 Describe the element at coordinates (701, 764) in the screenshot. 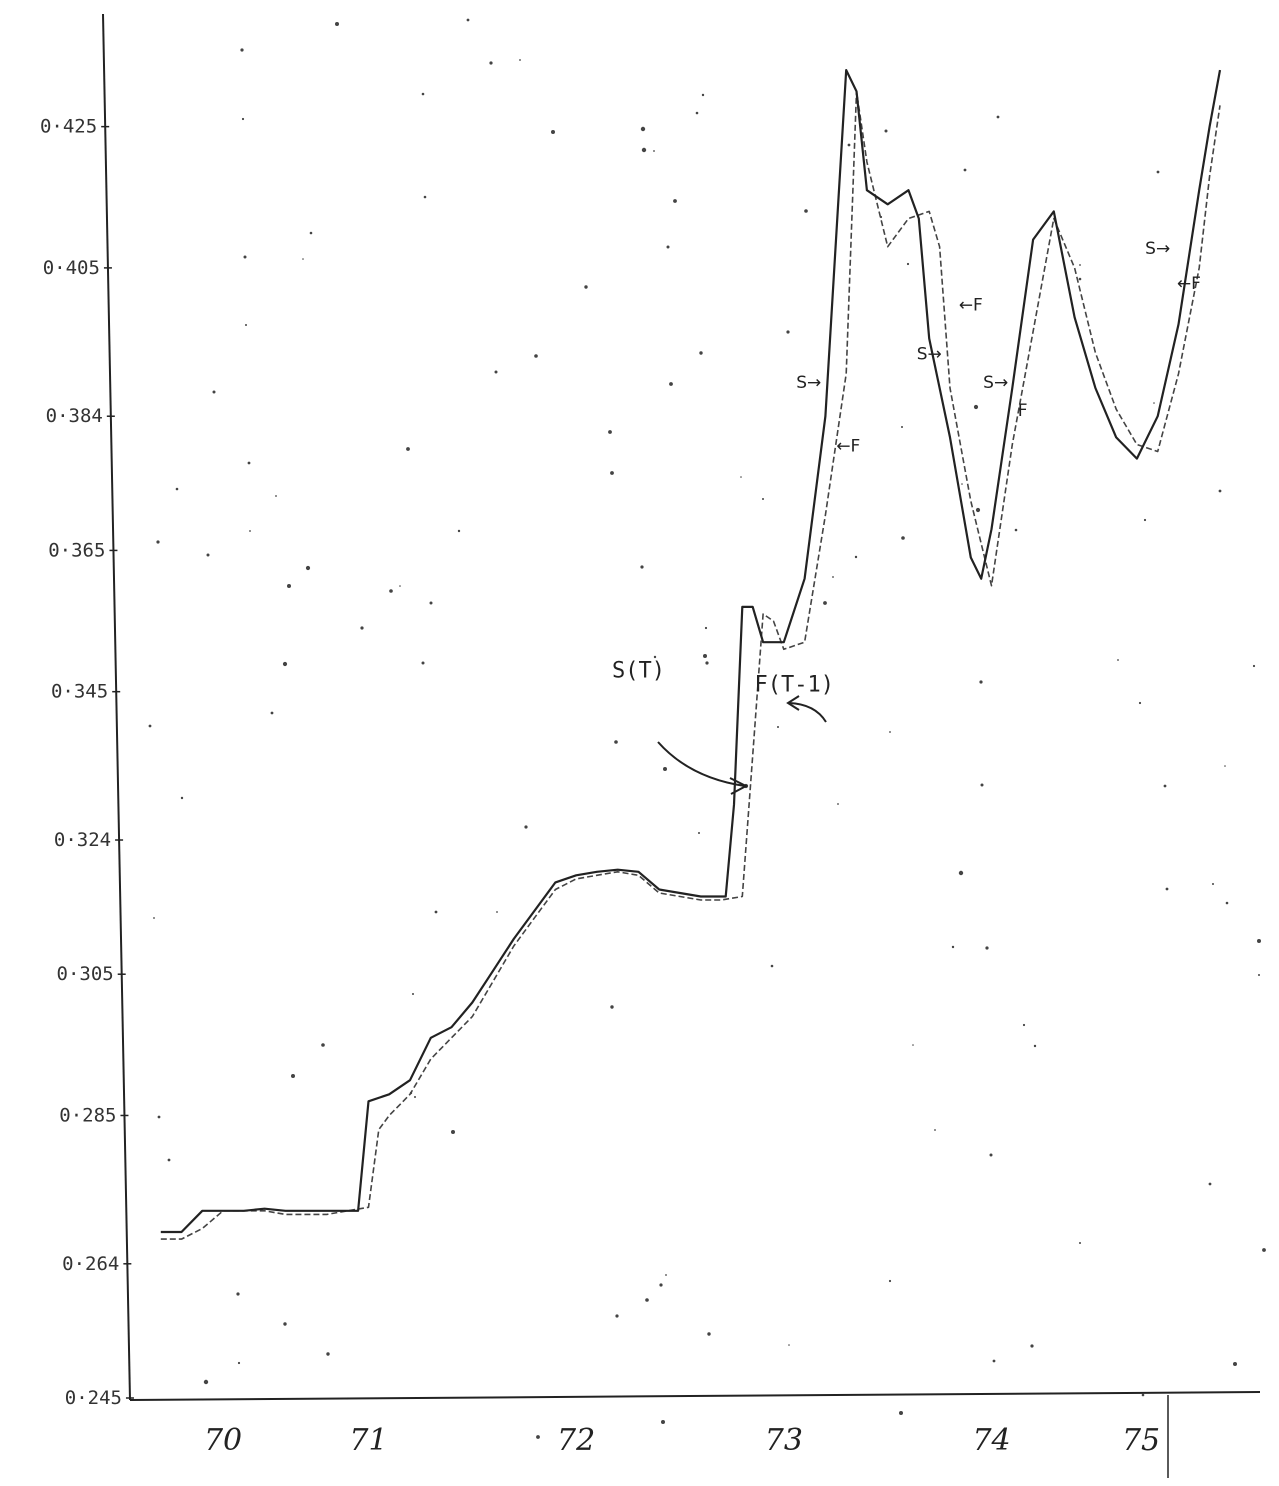

I see `annotation-arrow-s` at that location.